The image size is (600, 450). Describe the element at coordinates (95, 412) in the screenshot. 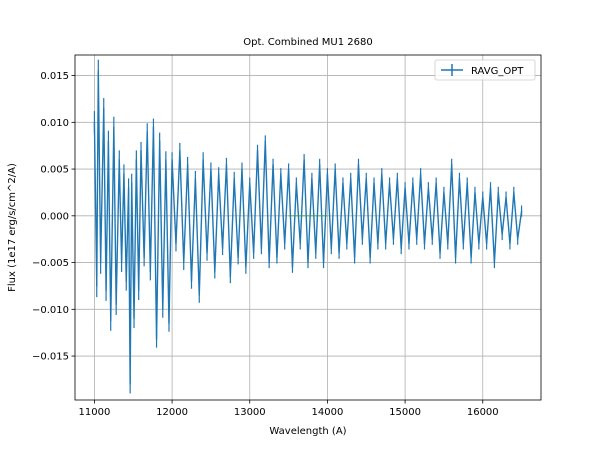

I see `x-tick-label: 11000` at that location.